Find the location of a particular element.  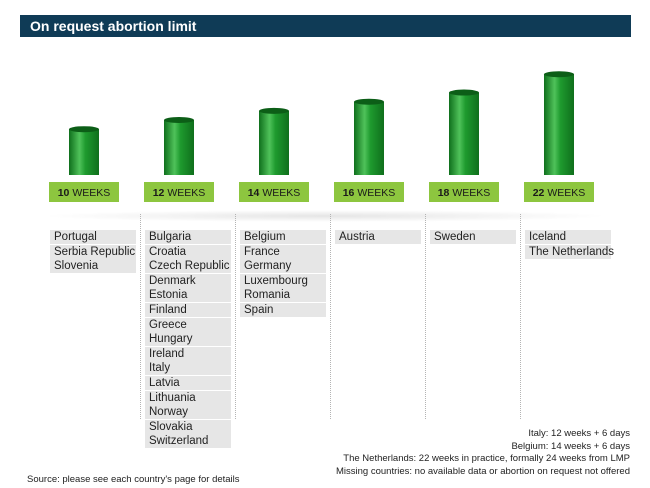

country-item: Croatia is located at coordinates (188, 252).